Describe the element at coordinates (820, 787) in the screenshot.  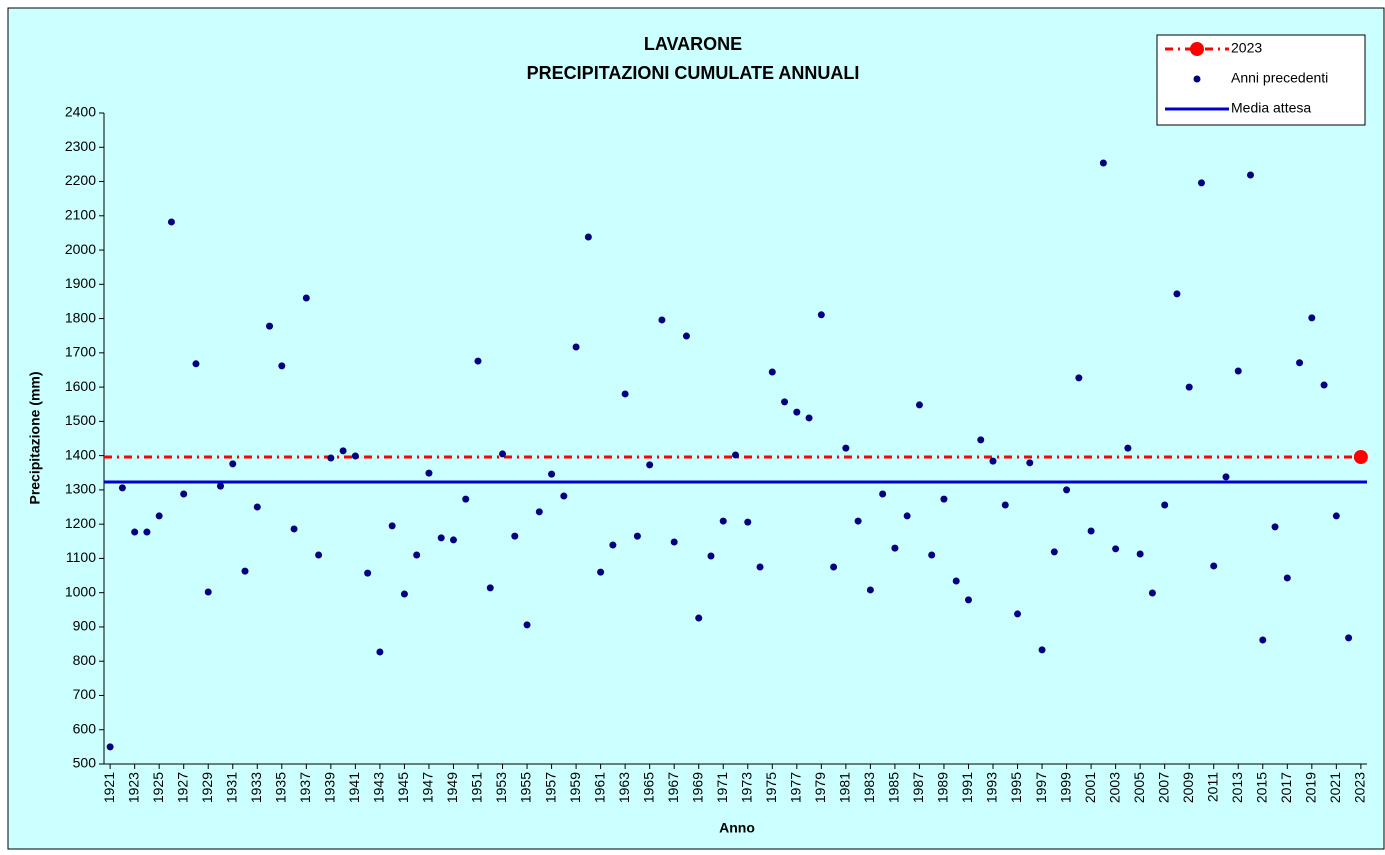
I see `x-tick-label: 1979` at that location.